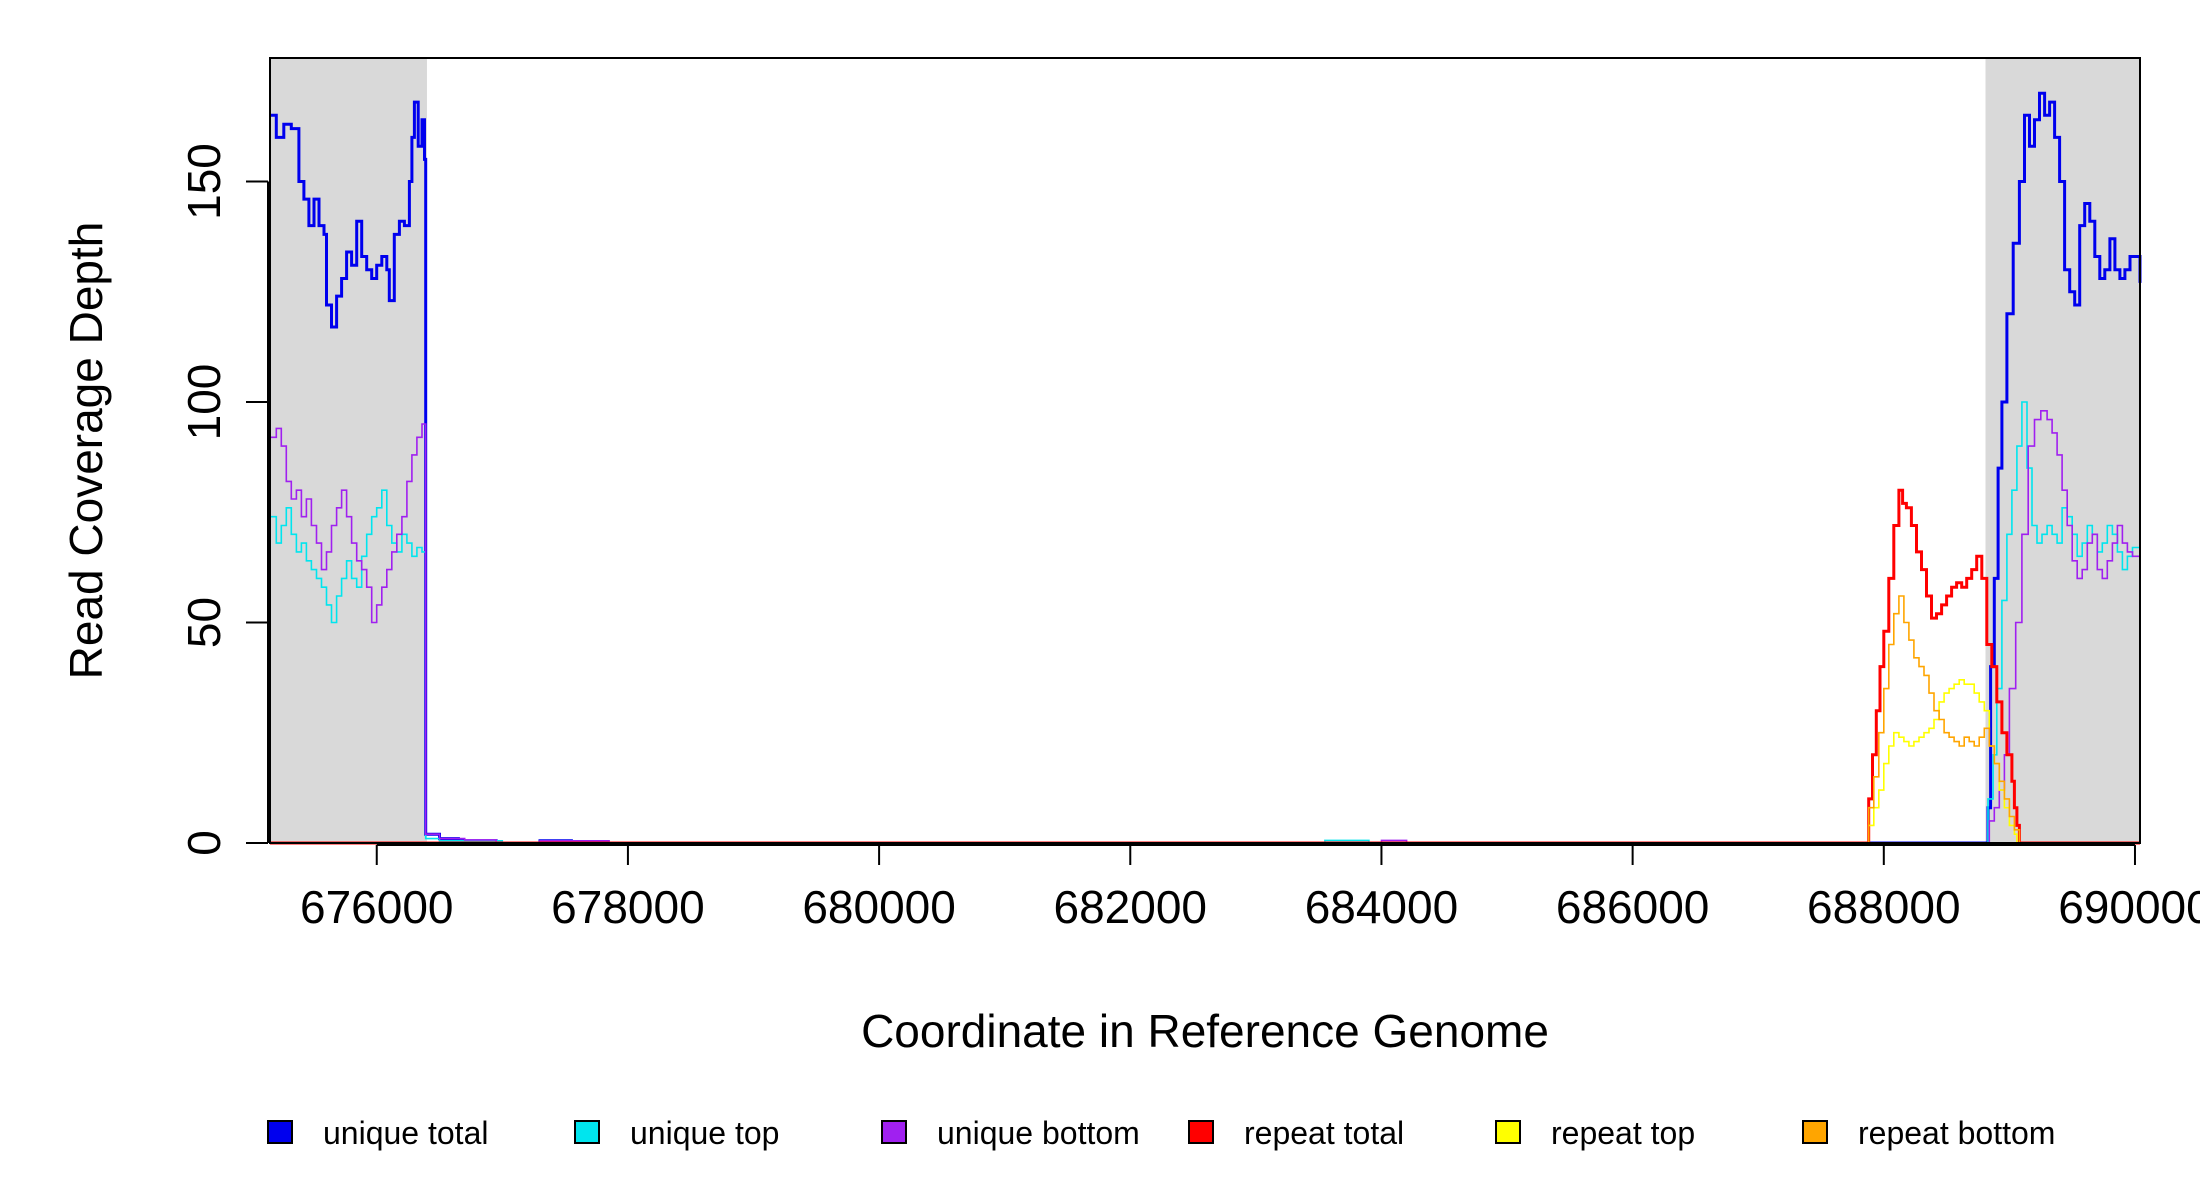  Describe the element at coordinates (1508, 1132) in the screenshot. I see `legend-swatch-repeat-top` at that location.